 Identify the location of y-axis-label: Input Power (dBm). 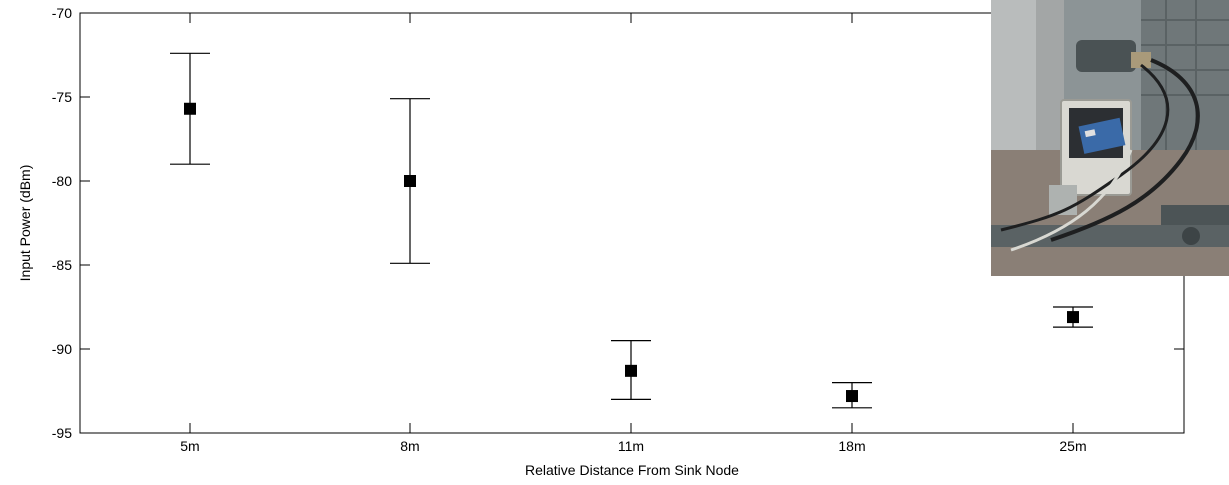
(25, 223).